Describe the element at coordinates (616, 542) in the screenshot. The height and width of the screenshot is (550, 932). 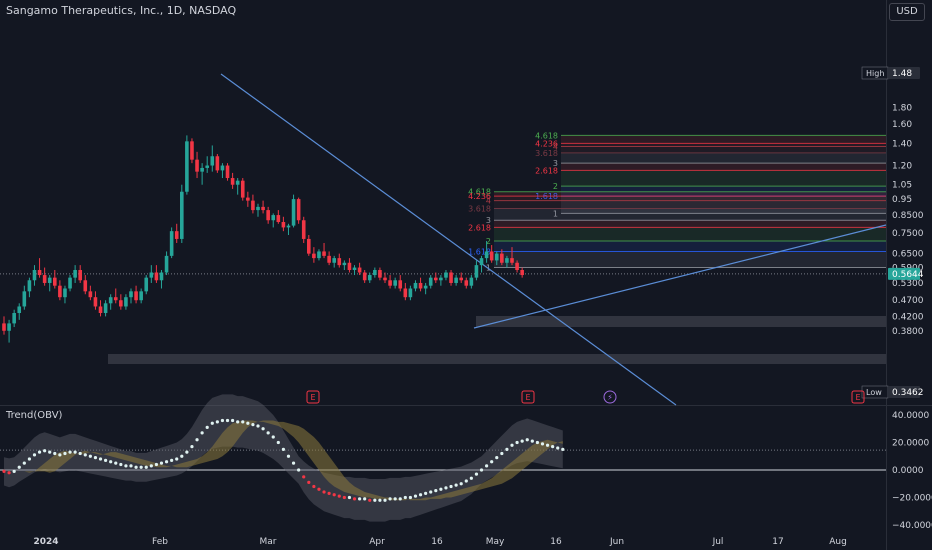
I see `time-axis-tick: Jun` at that location.